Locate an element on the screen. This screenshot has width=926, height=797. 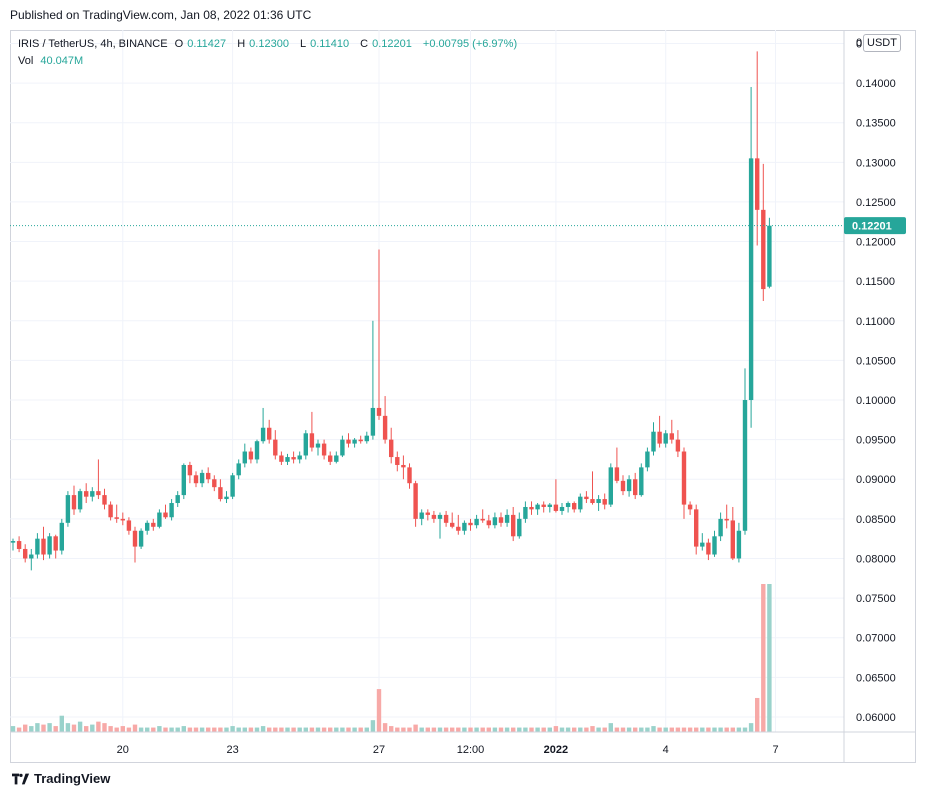
footer-brand: TradingView is located at coordinates (61, 778).